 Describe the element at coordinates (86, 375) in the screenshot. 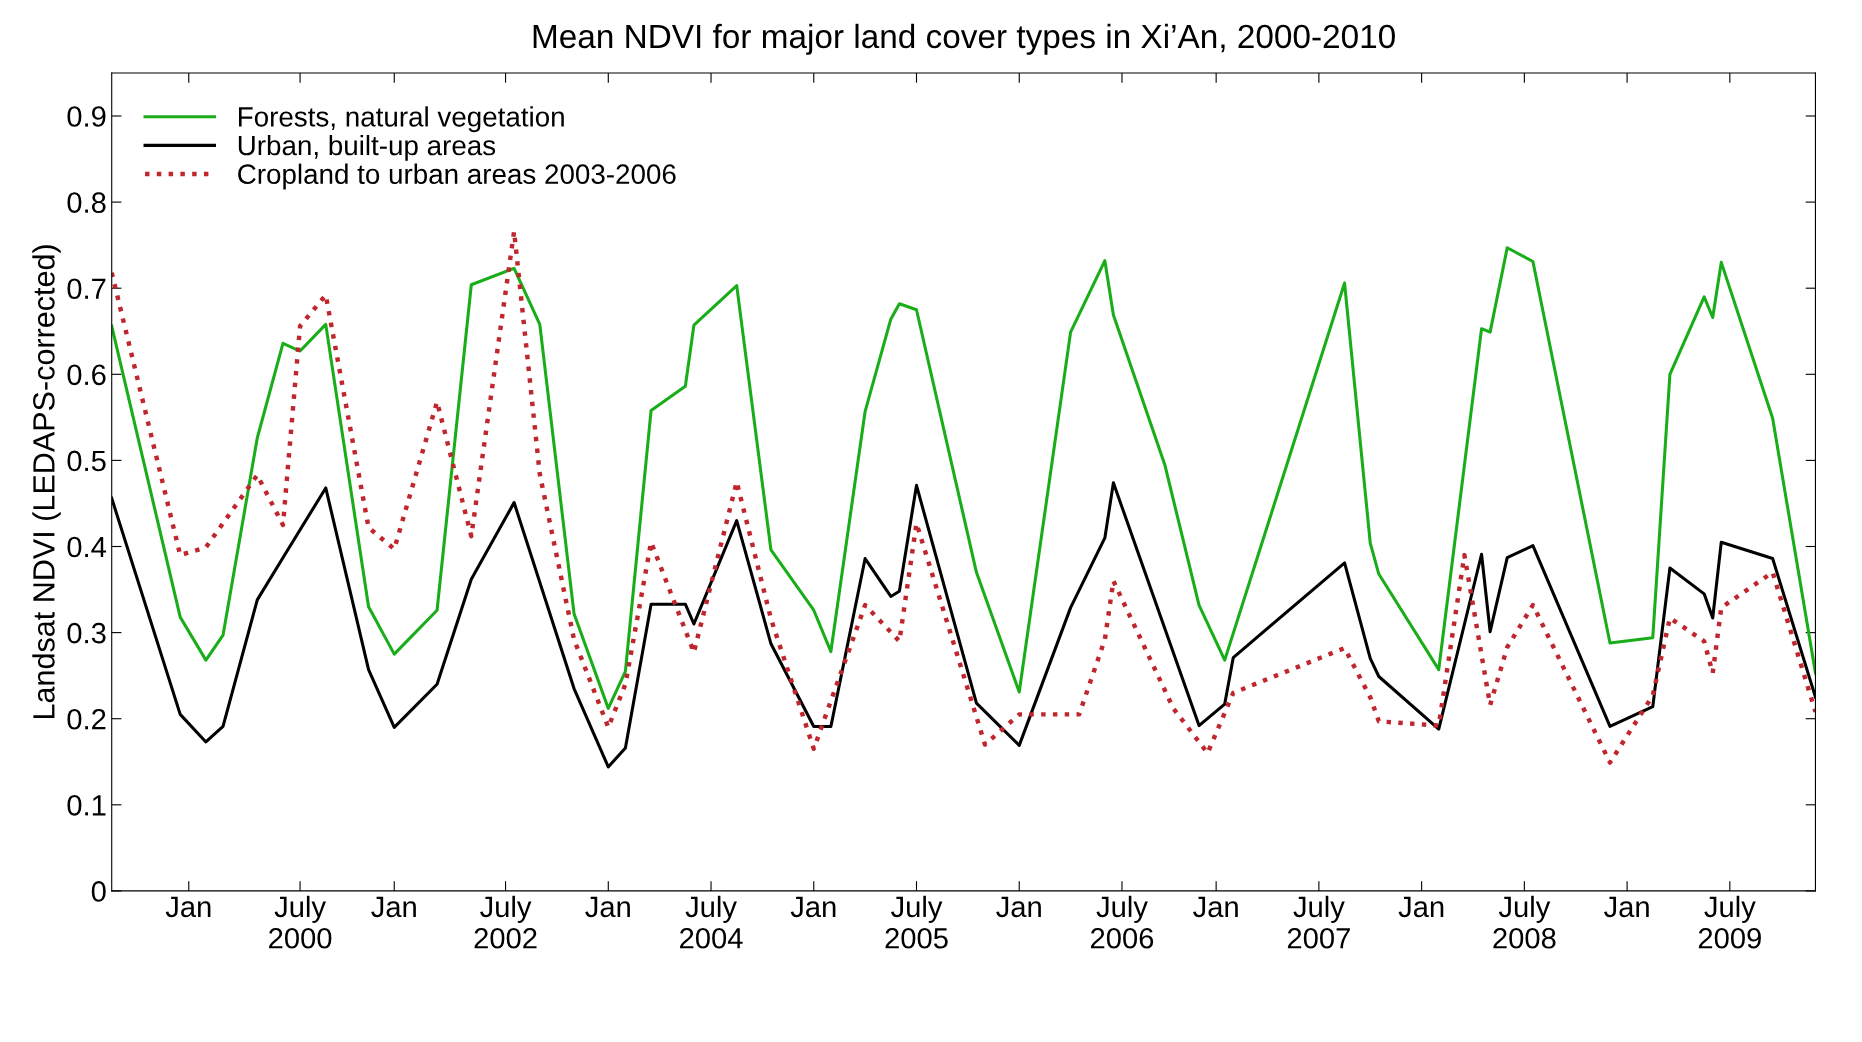

I see `y-tick-label: 0.6` at that location.